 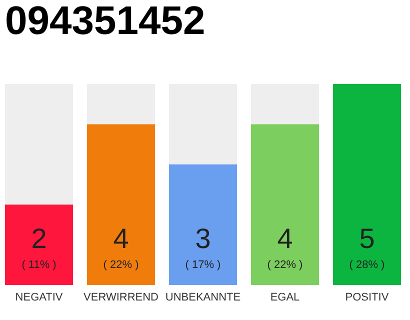 I want to click on data-label: 2, so click(x=39, y=238).